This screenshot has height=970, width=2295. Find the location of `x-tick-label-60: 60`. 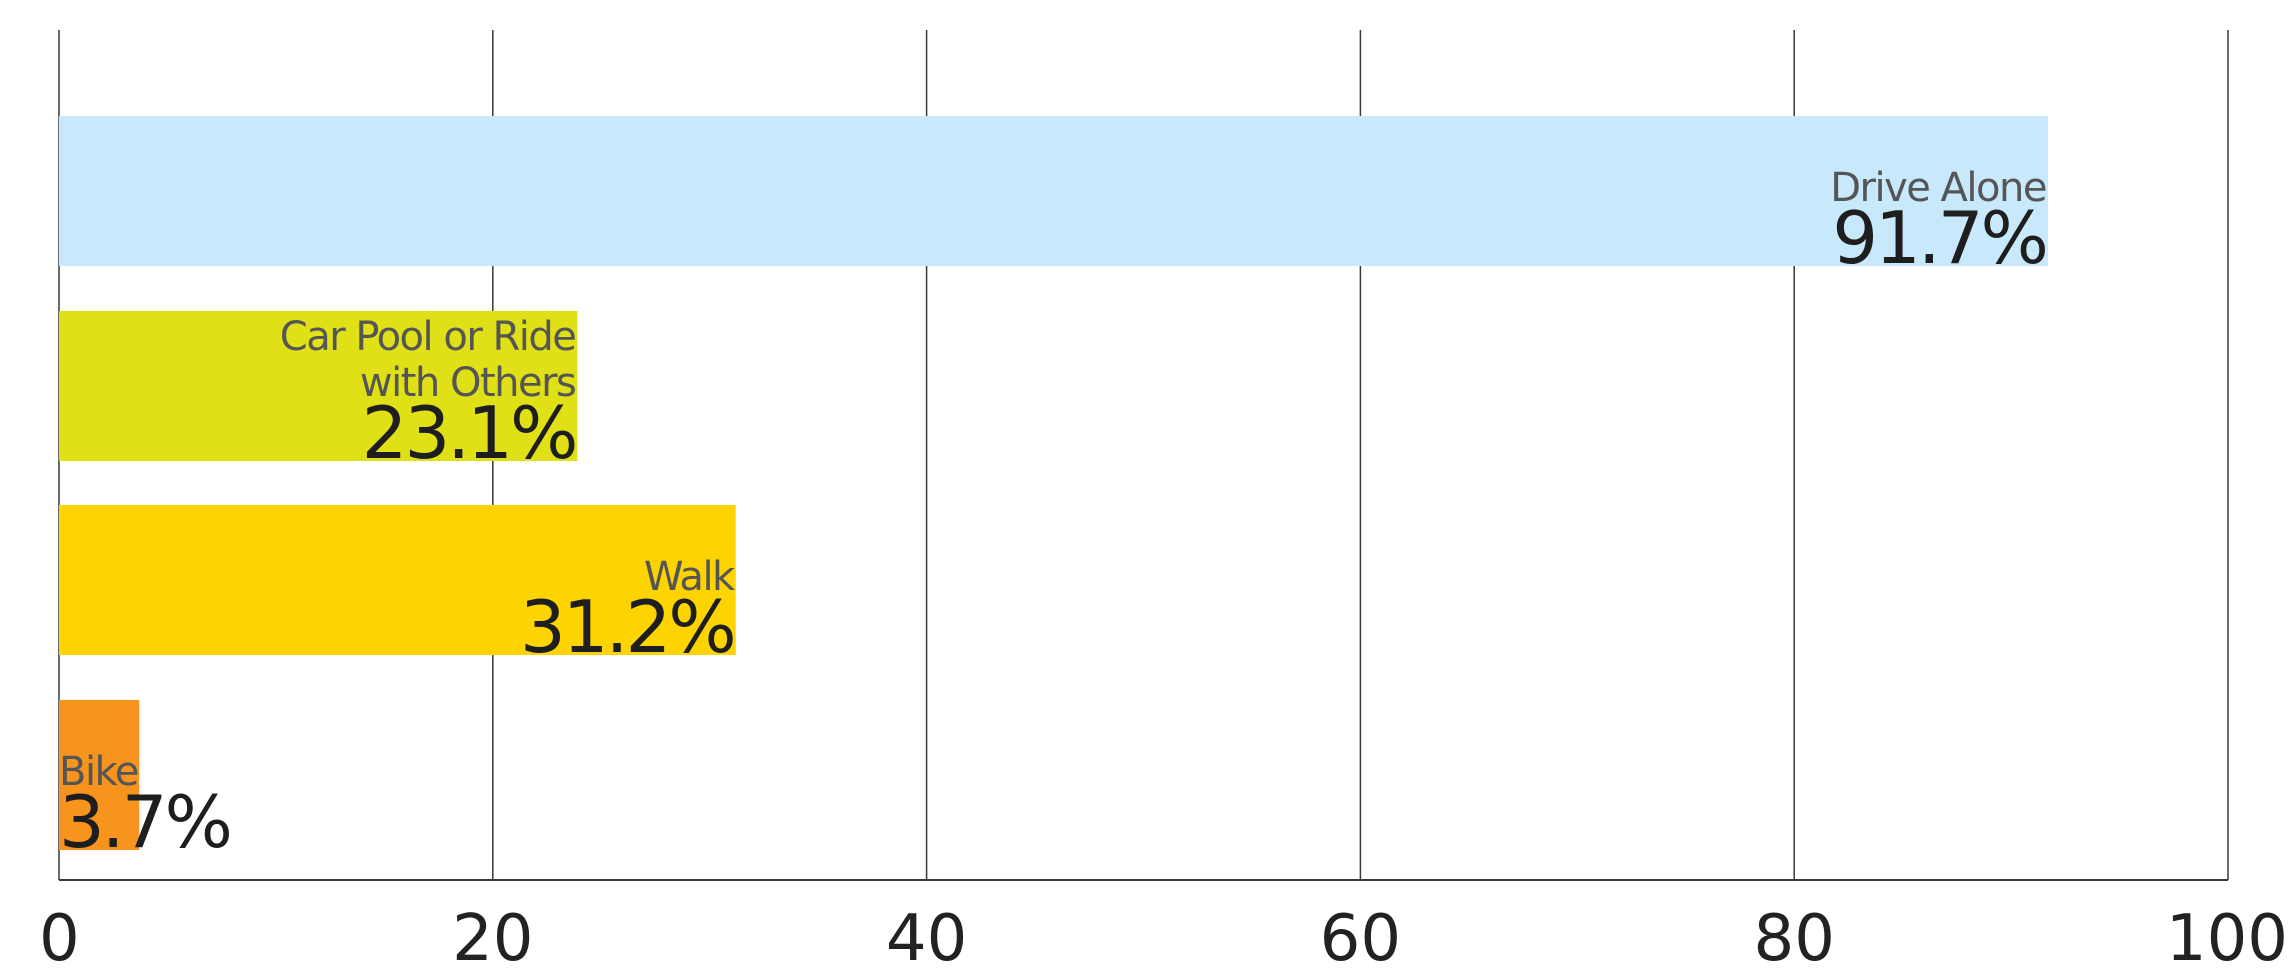

x-tick-label-60: 60 is located at coordinates (1360, 936).